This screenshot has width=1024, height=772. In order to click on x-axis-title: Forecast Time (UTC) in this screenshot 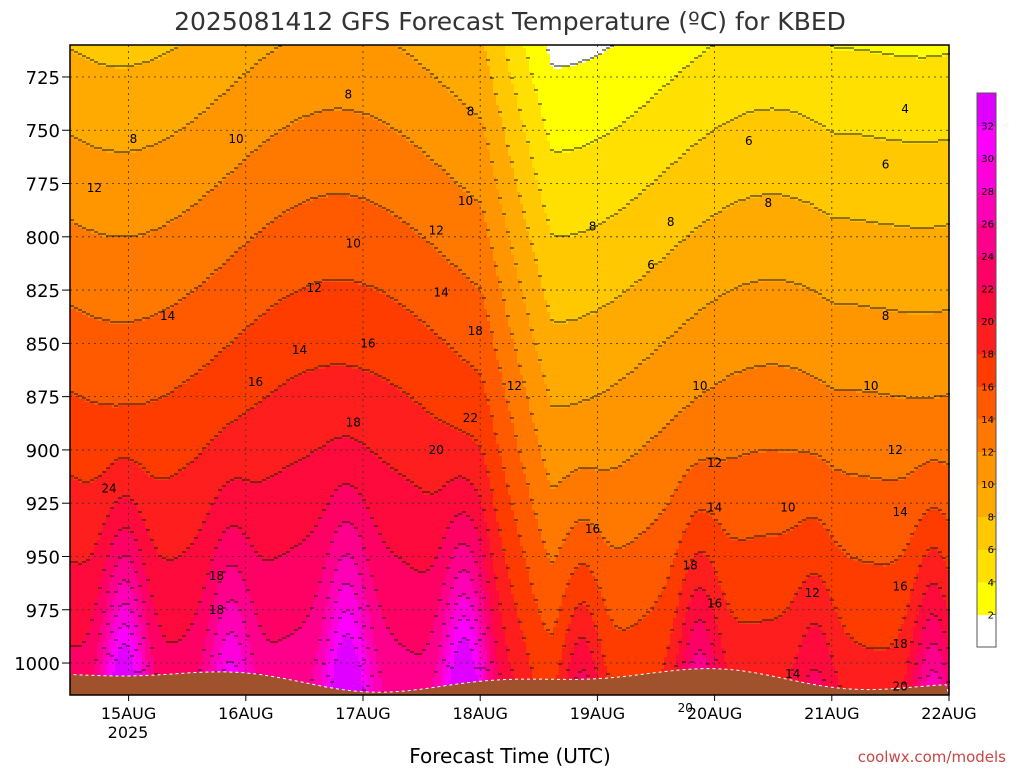, I will do `click(510, 756)`.